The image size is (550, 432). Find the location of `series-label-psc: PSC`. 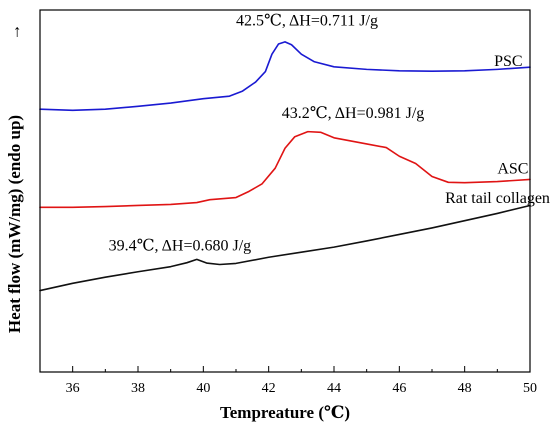

series-label-psc: PSC is located at coordinates (508, 61).